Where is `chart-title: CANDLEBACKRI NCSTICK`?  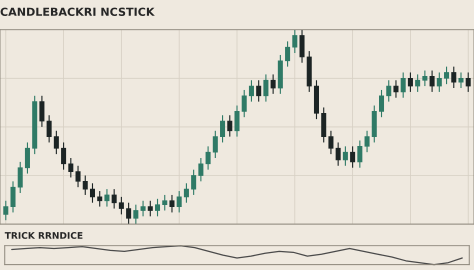
chart-title: CANDLEBACKRI NCSTICK is located at coordinates (77, 12).